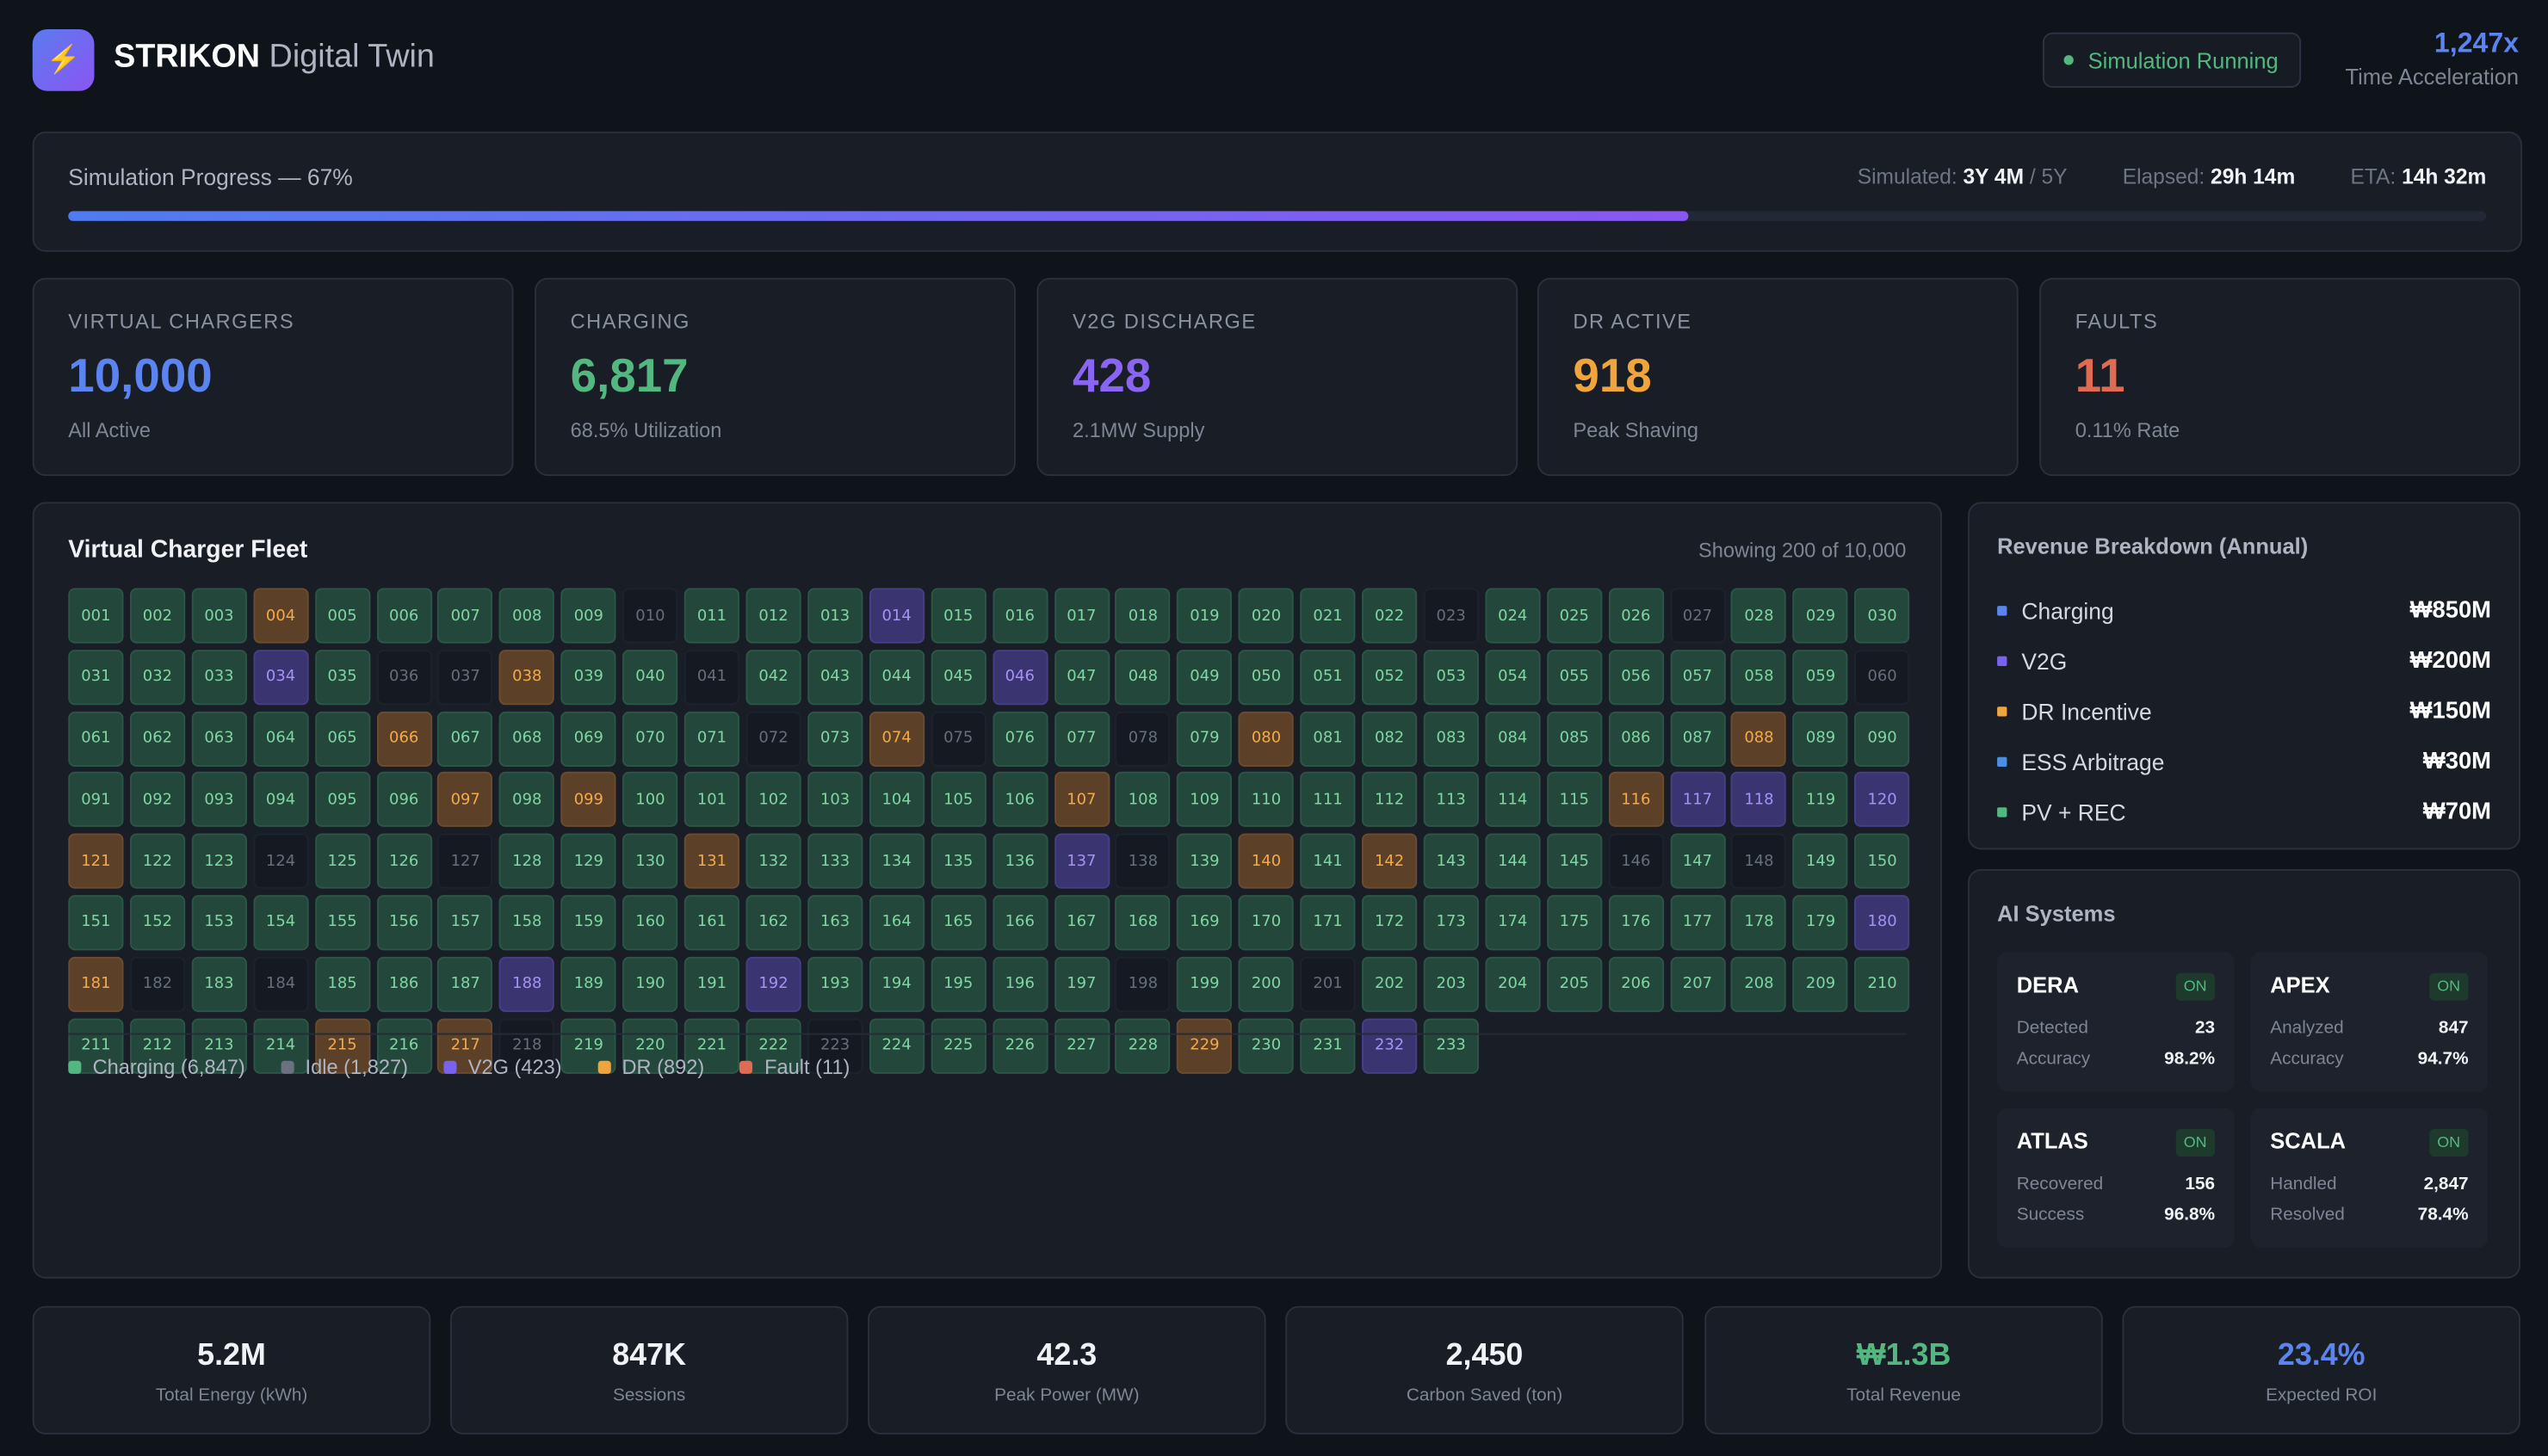  I want to click on charger-cell: 015, so click(959, 616).